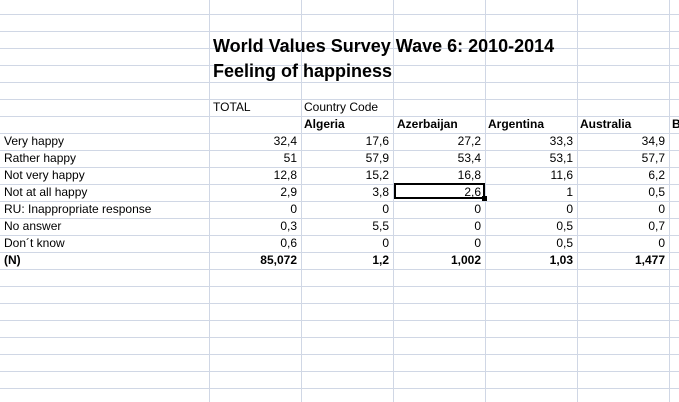 This screenshot has height=402, width=679. What do you see at coordinates (78, 209) in the screenshot?
I see `row-label-inappropriate-response: RU: Inappropriate response` at bounding box center [78, 209].